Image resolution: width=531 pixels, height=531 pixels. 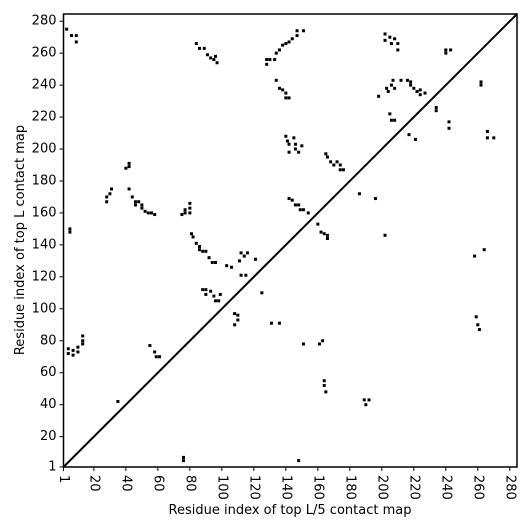 What do you see at coordinates (44, 212) in the screenshot?
I see `y-tick-label: 160` at bounding box center [44, 212].